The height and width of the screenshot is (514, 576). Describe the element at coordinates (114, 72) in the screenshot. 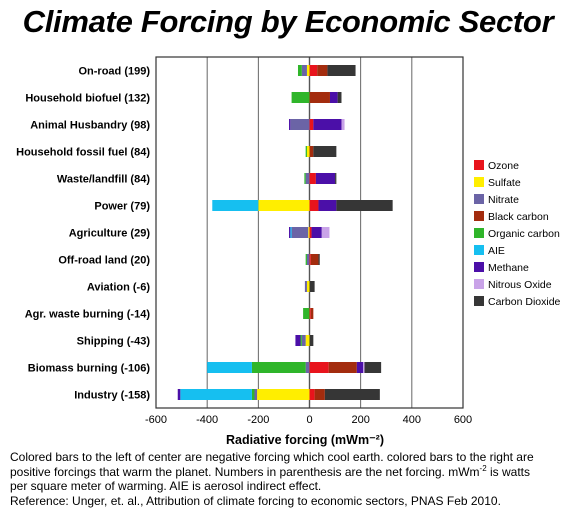

I see `category-label: On-road (199)` at that location.